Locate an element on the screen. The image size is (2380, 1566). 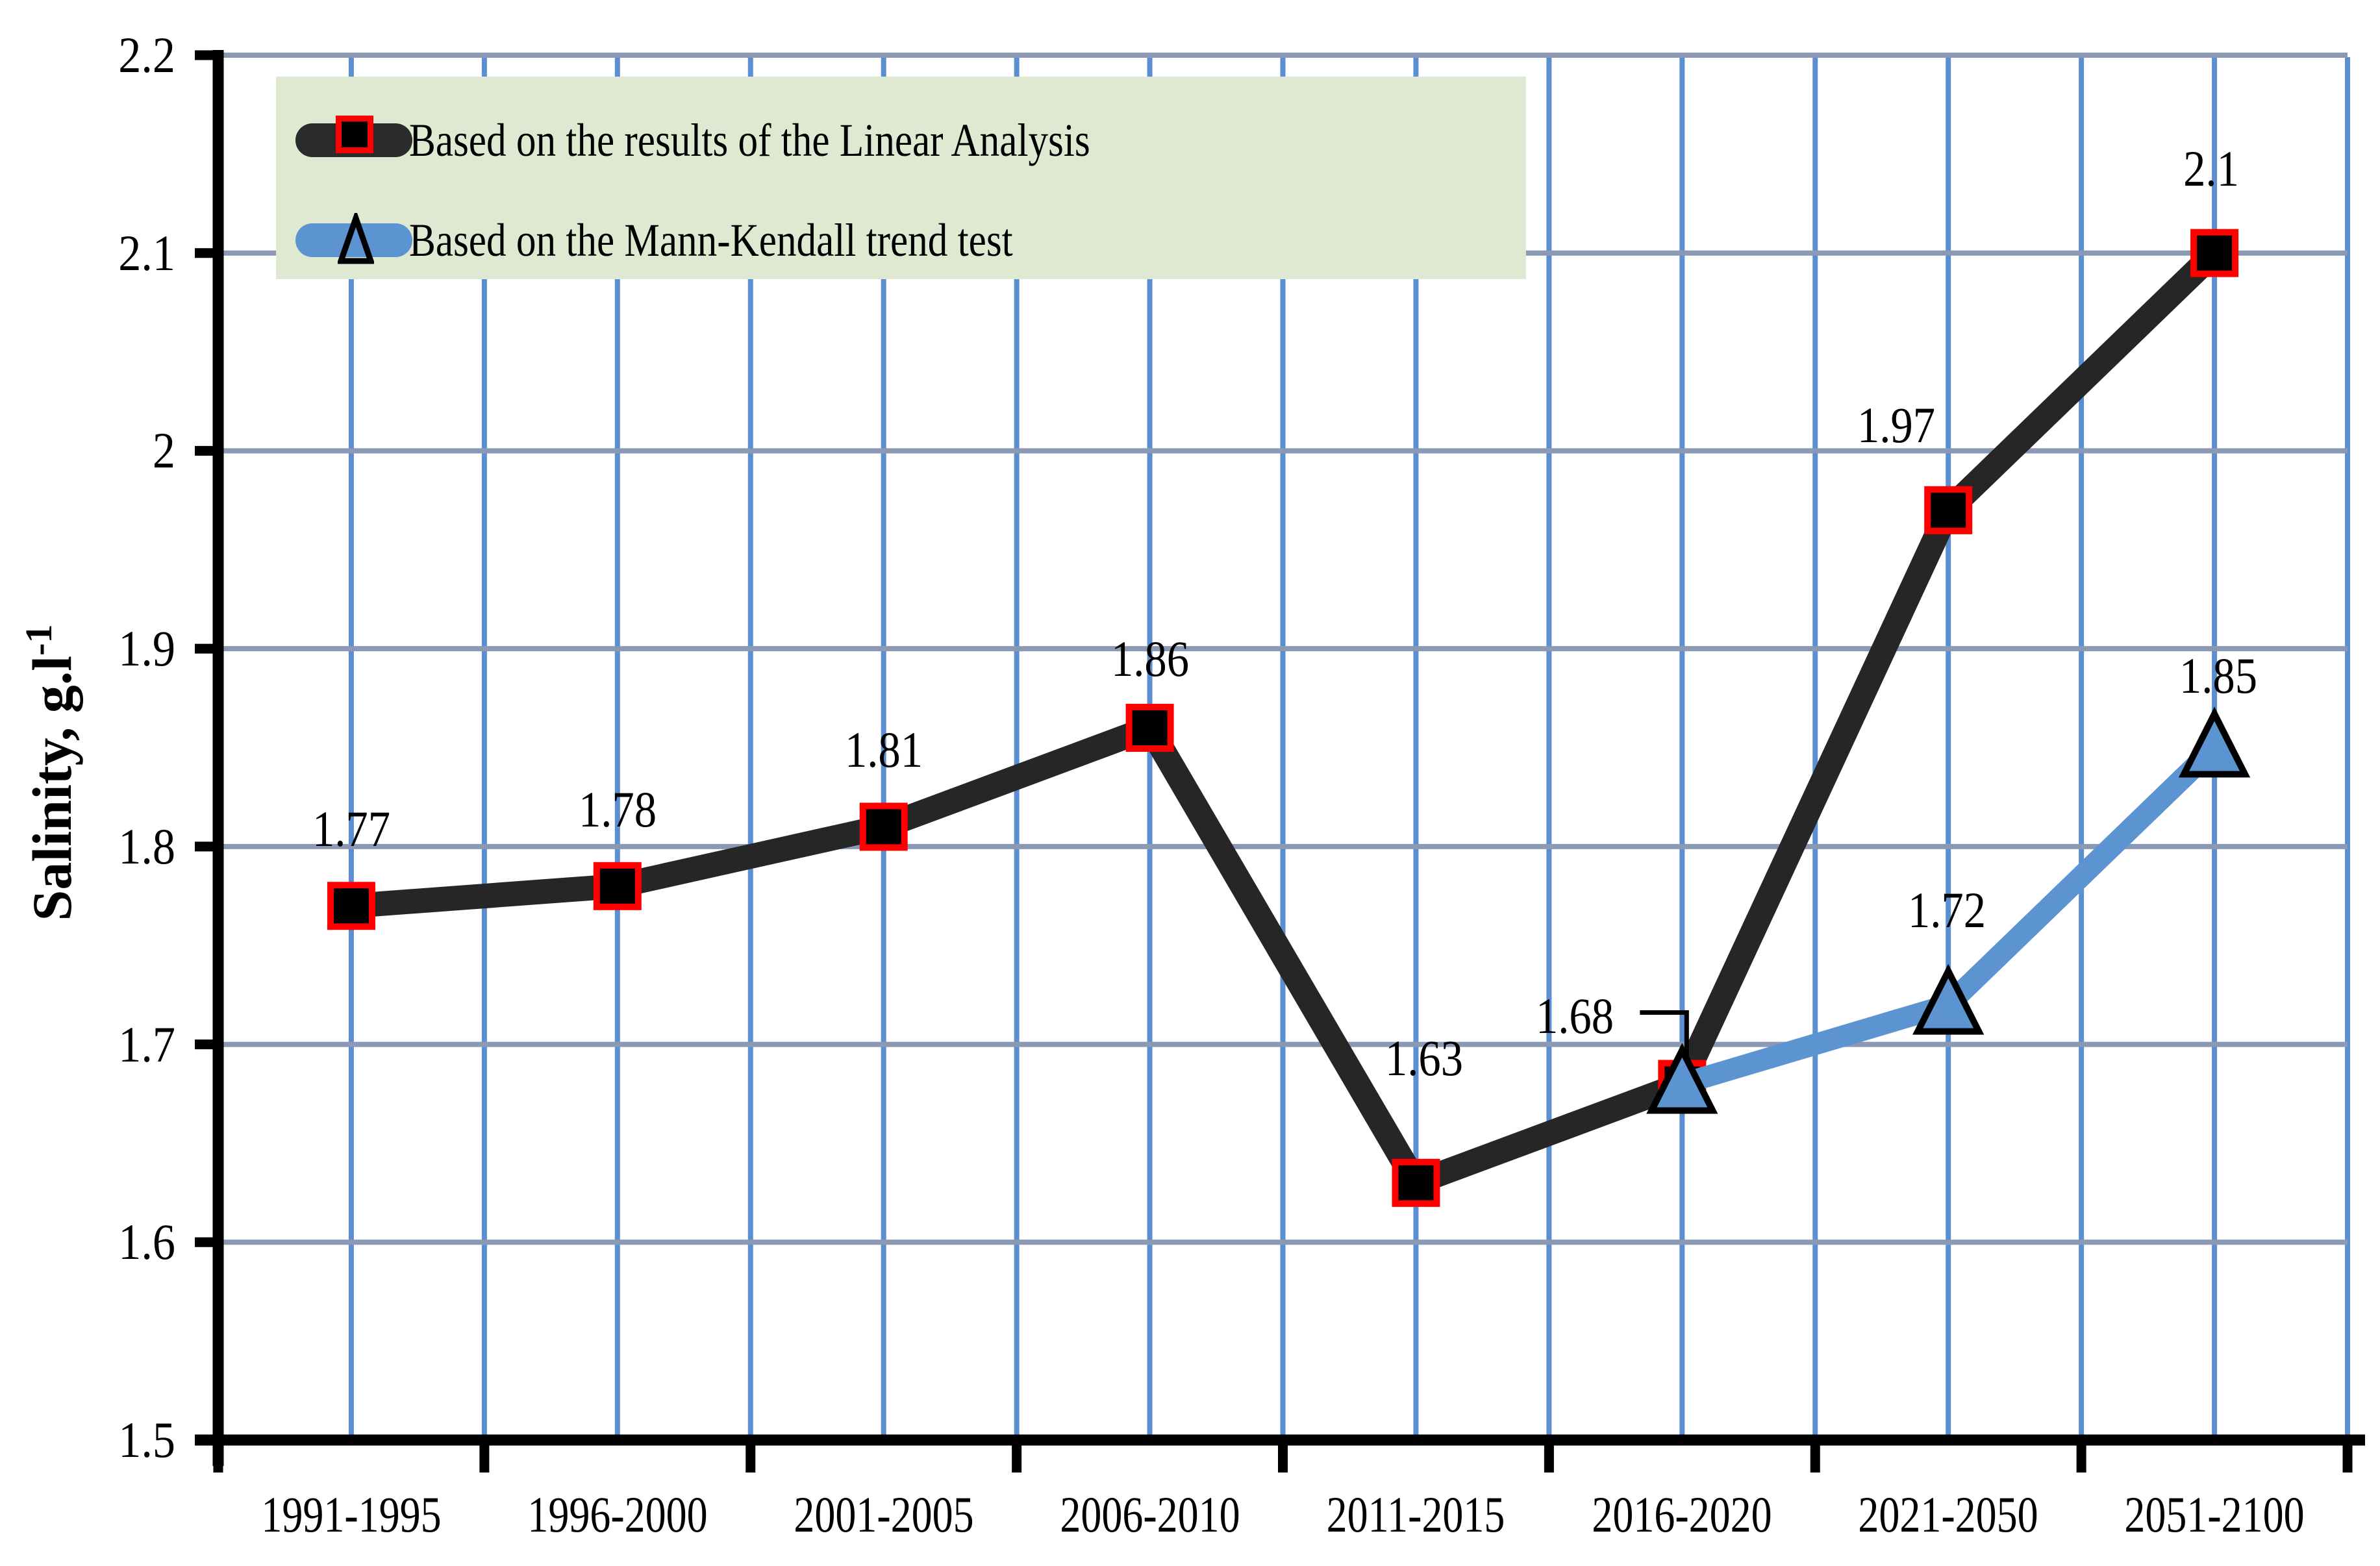
square-marker-icon is located at coordinates (355, 134).